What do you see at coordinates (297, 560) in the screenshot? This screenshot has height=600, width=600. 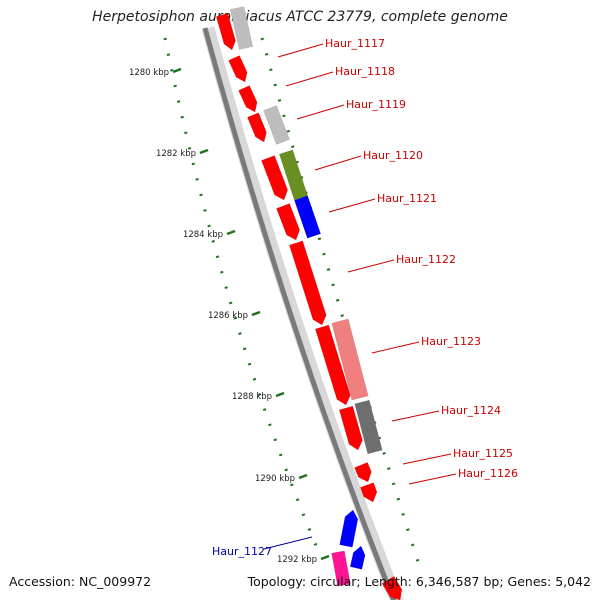 I see `scale-tick-label: 1292 kbp` at bounding box center [297, 560].